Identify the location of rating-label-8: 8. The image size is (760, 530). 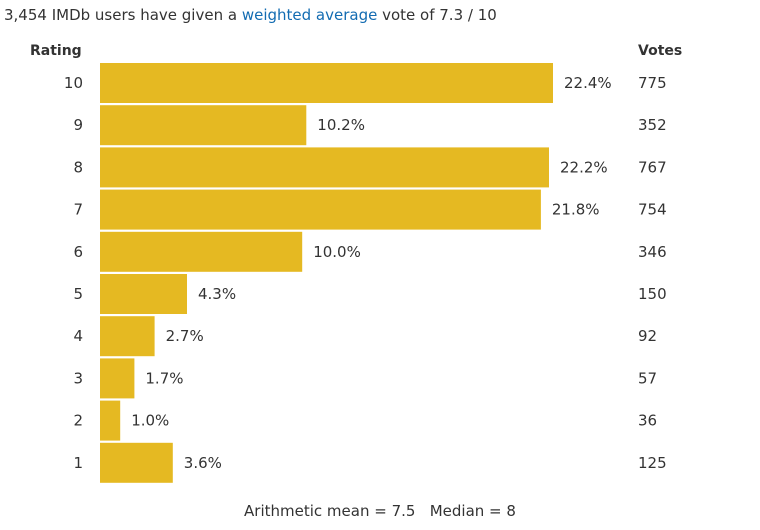
(78, 167).